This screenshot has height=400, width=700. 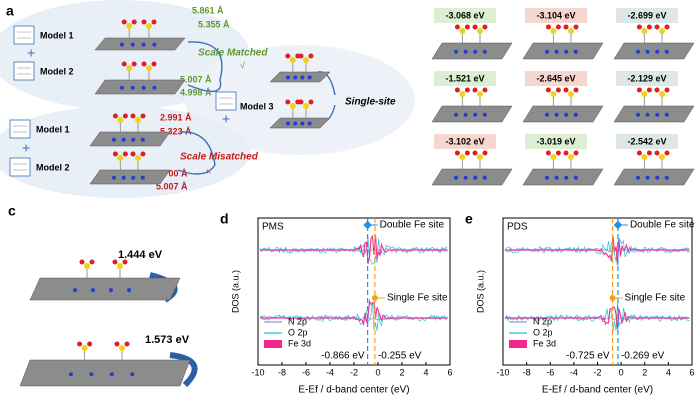 What do you see at coordinates (588, 356) in the screenshot?
I see `center-label: -0.725 eV` at bounding box center [588, 356].